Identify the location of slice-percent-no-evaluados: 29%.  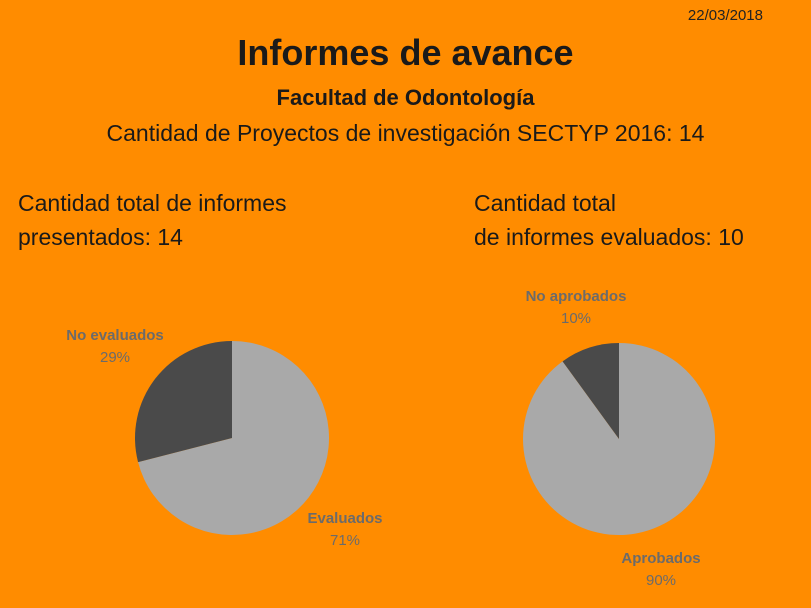
(115, 357).